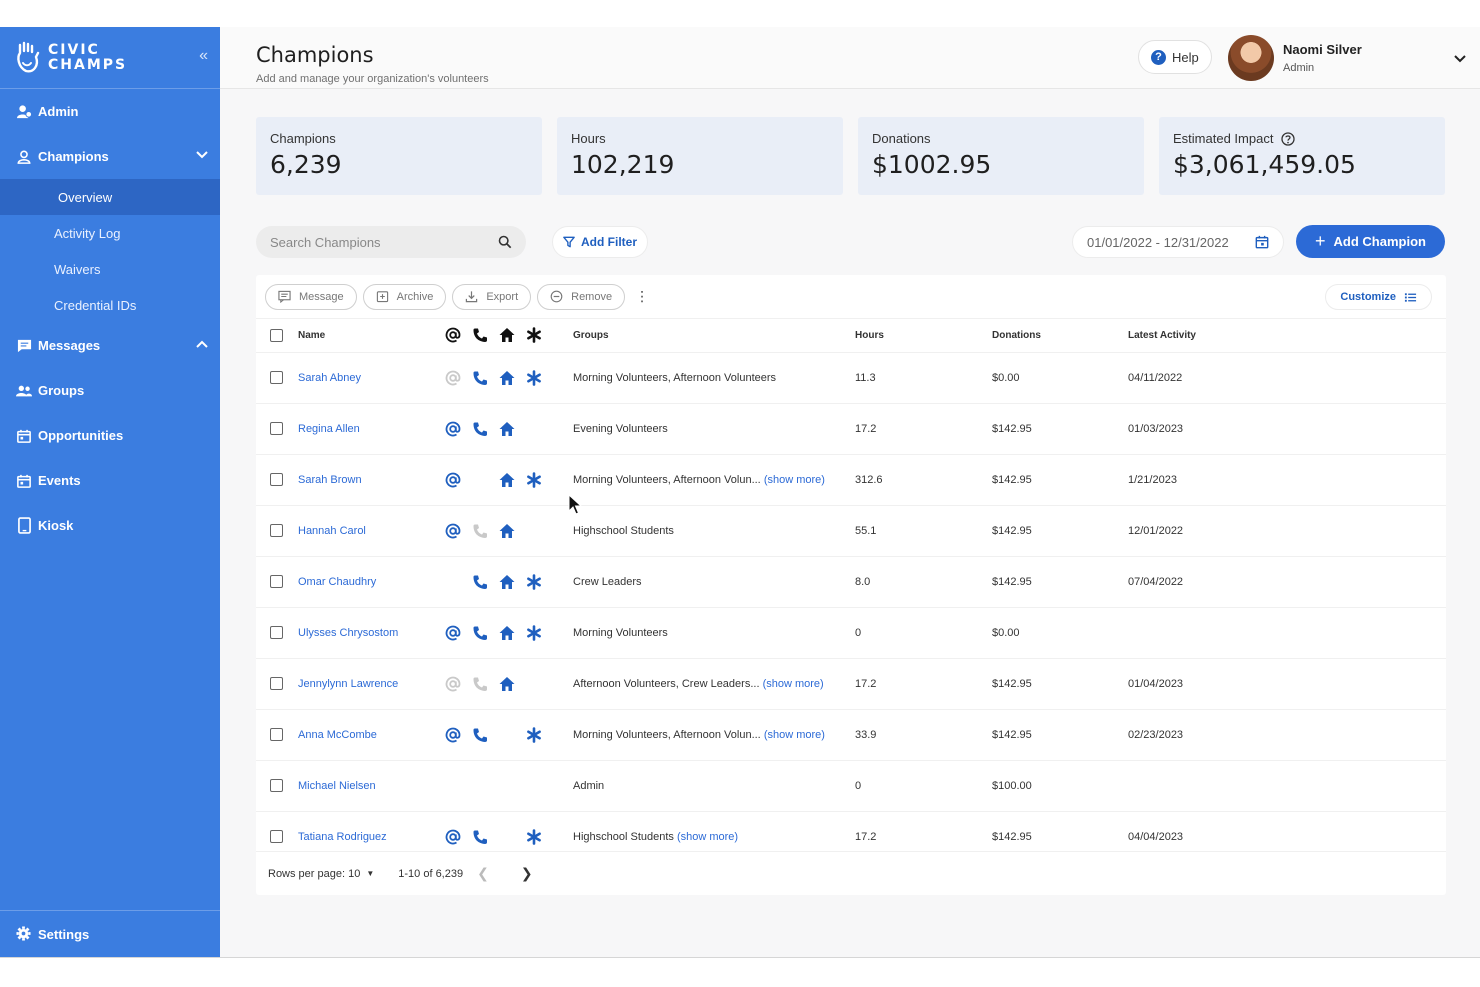  Describe the element at coordinates (110, 111) in the screenshot. I see `sidebar-item-admin: Admin` at that location.